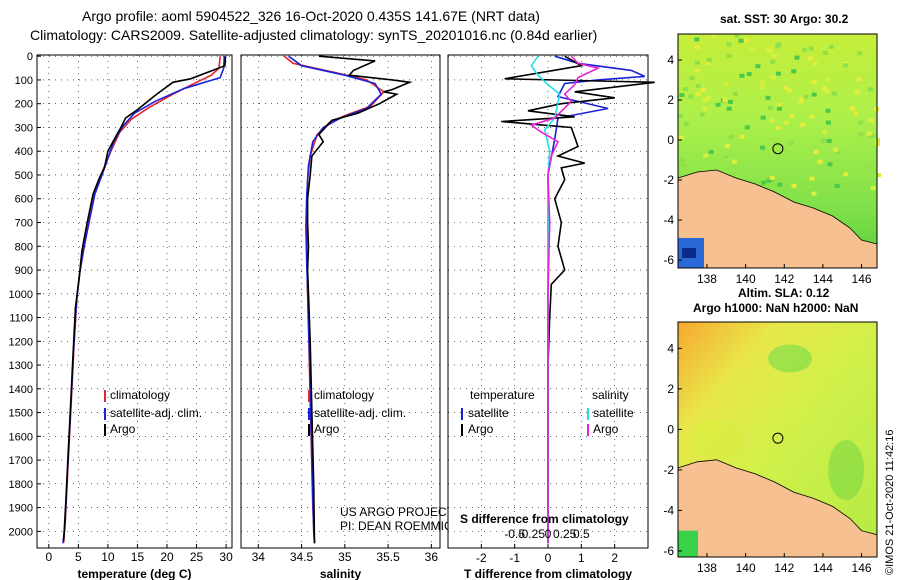 The height and width of the screenshot is (580, 900). I want to click on x-tick-label: 34, so click(259, 557).